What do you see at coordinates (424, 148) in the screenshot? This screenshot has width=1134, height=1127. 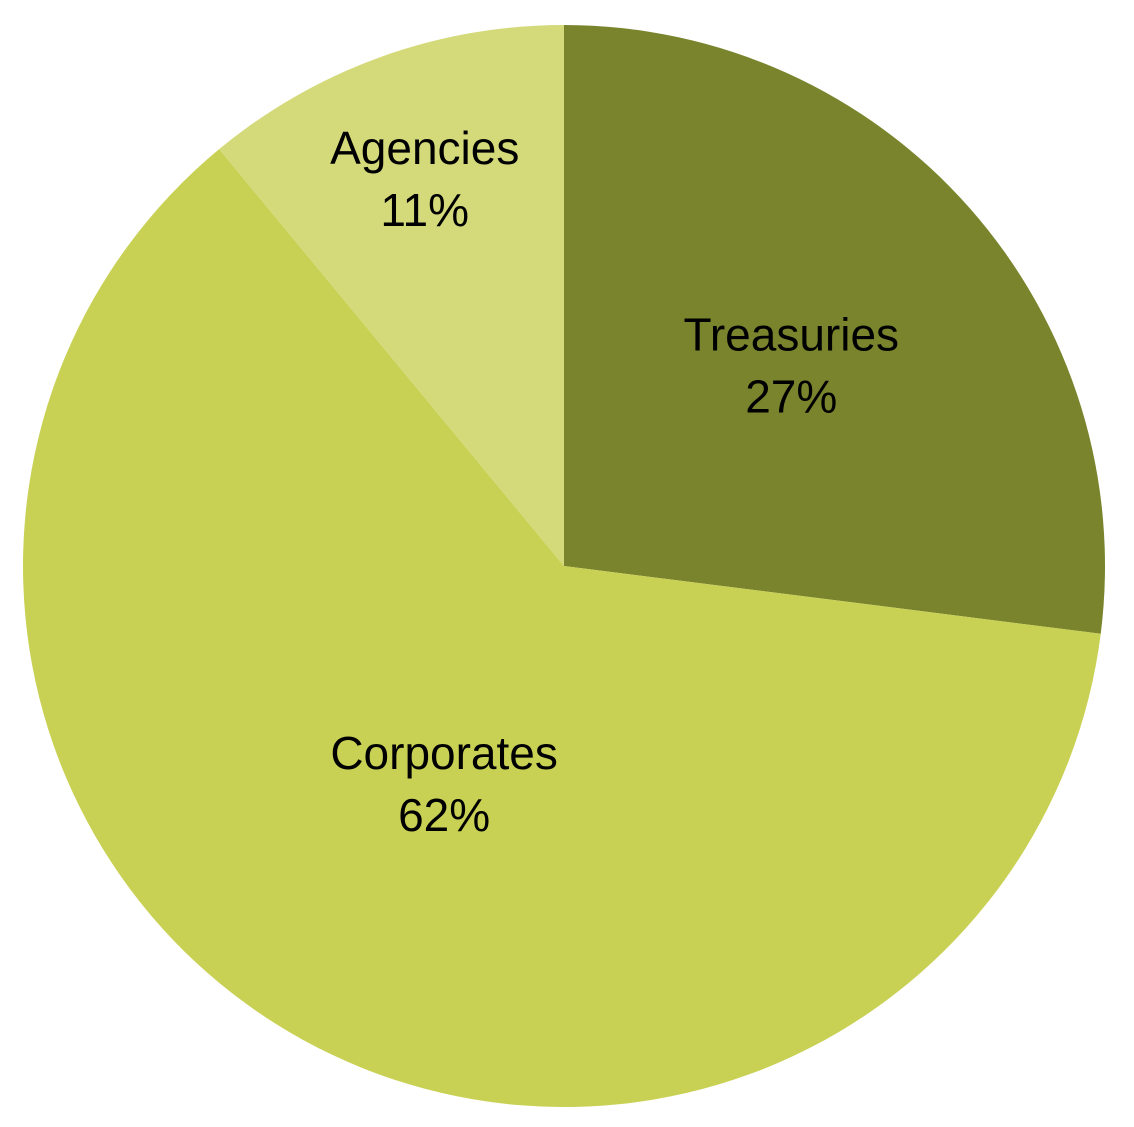 I see `slice-label-agencies: Agencies` at bounding box center [424, 148].